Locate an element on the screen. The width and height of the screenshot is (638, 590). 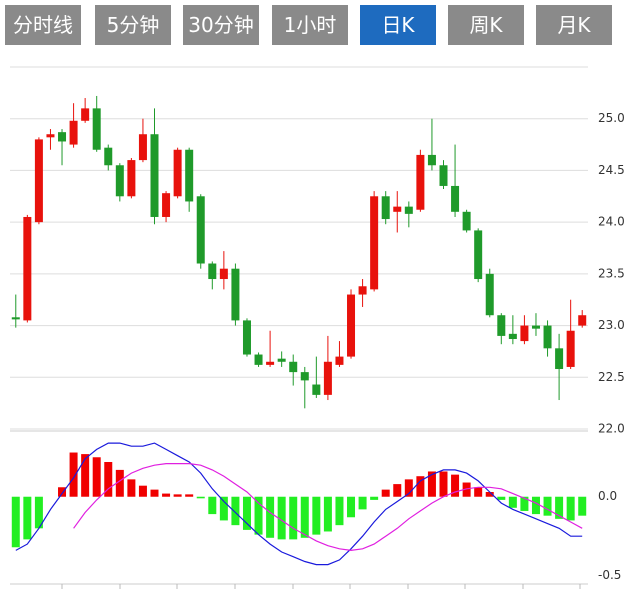
y-tick-label: 24.0 is located at coordinates (611, 222).